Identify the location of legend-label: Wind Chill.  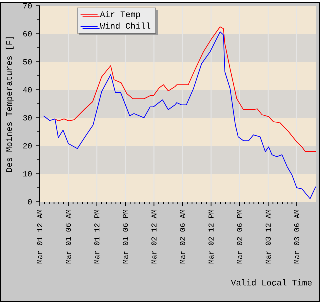
(125, 26).